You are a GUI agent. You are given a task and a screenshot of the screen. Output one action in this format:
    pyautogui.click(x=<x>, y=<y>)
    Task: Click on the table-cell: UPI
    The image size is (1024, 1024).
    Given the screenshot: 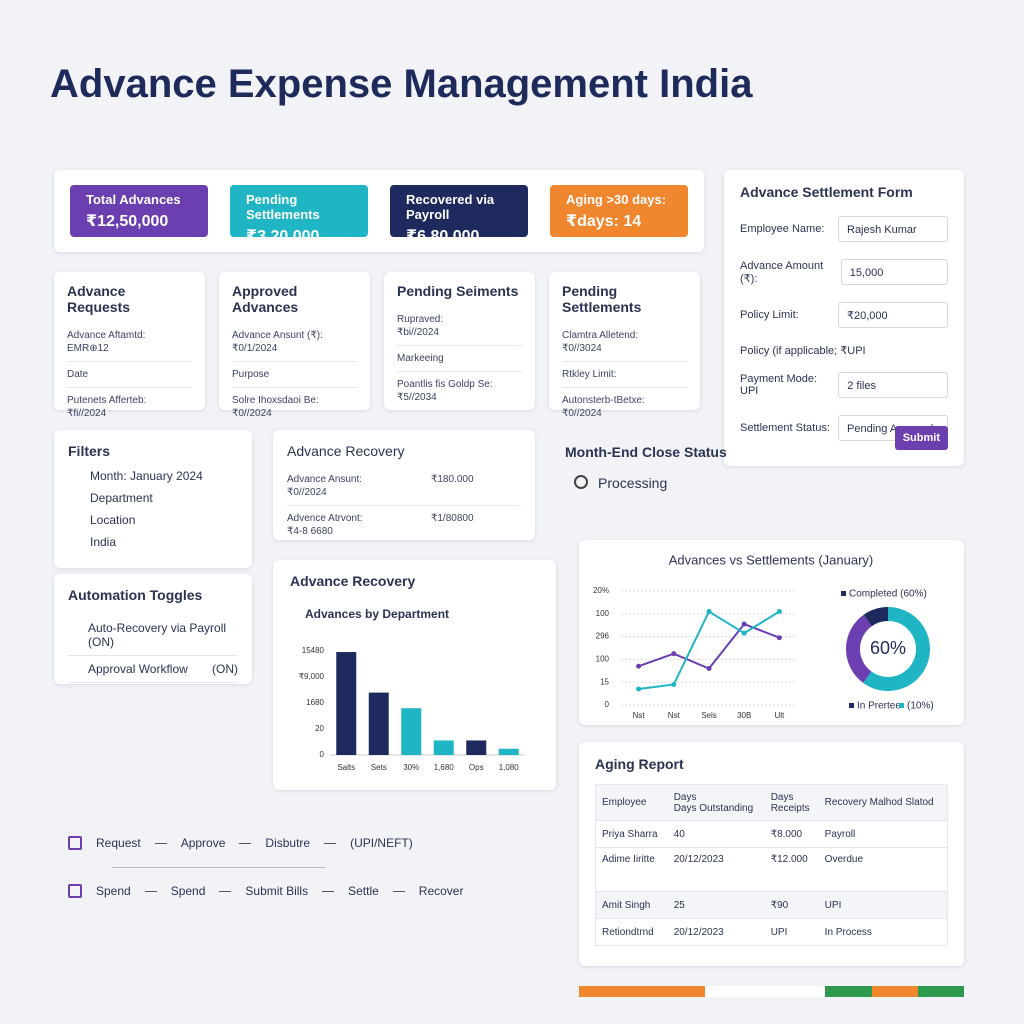 What is the action you would take?
    pyautogui.click(x=791, y=932)
    